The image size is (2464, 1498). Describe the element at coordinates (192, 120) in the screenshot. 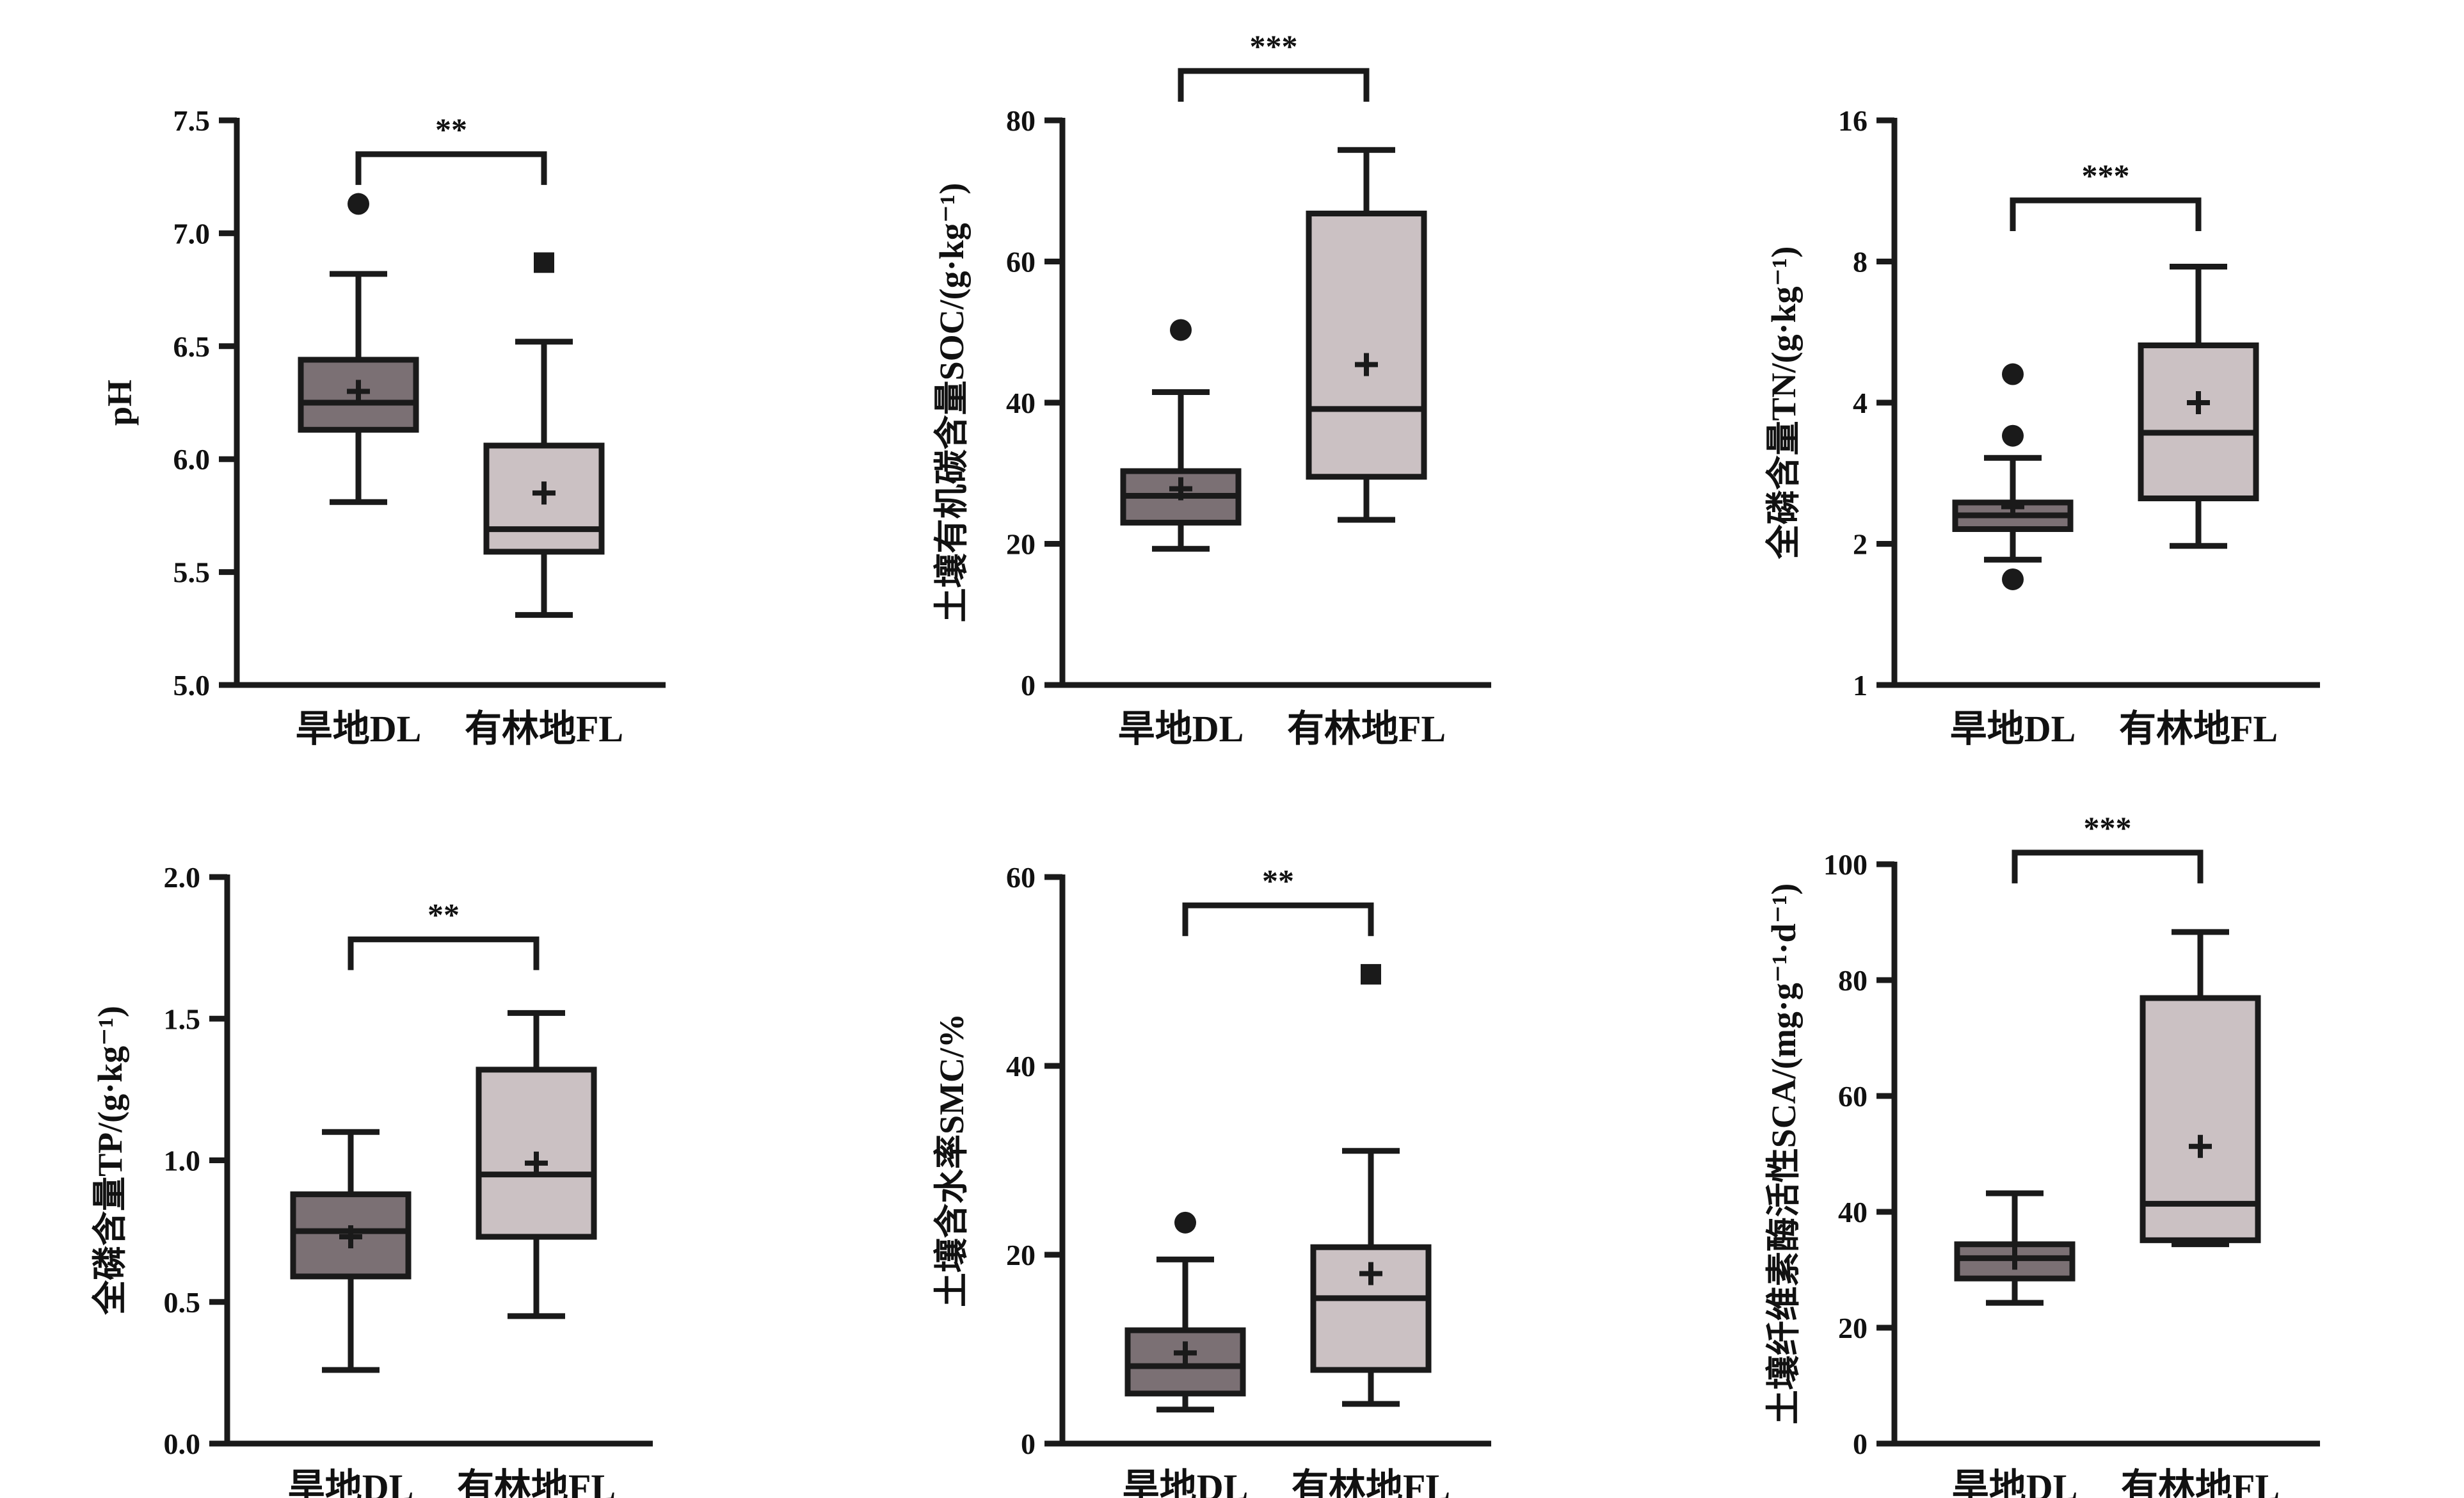

I see `y-tick-label: 7.5` at that location.